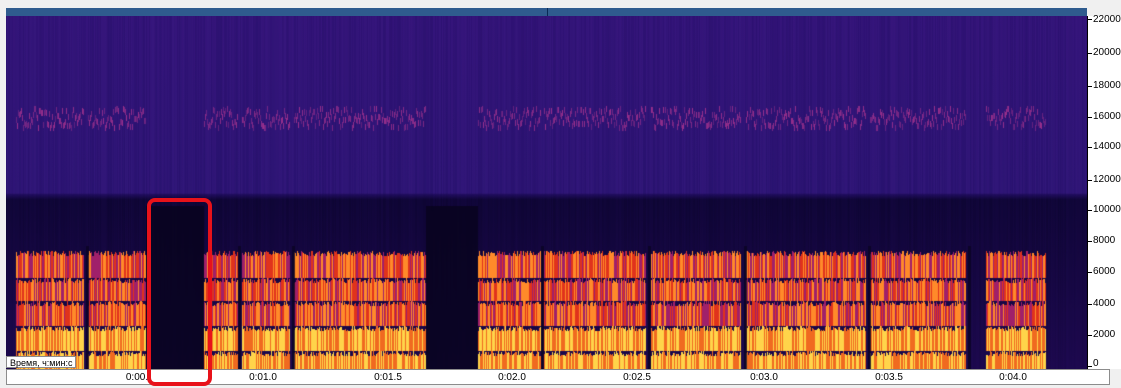 The width and height of the screenshot is (1121, 388). I want to click on frequency-label: 16000, so click(1107, 116).